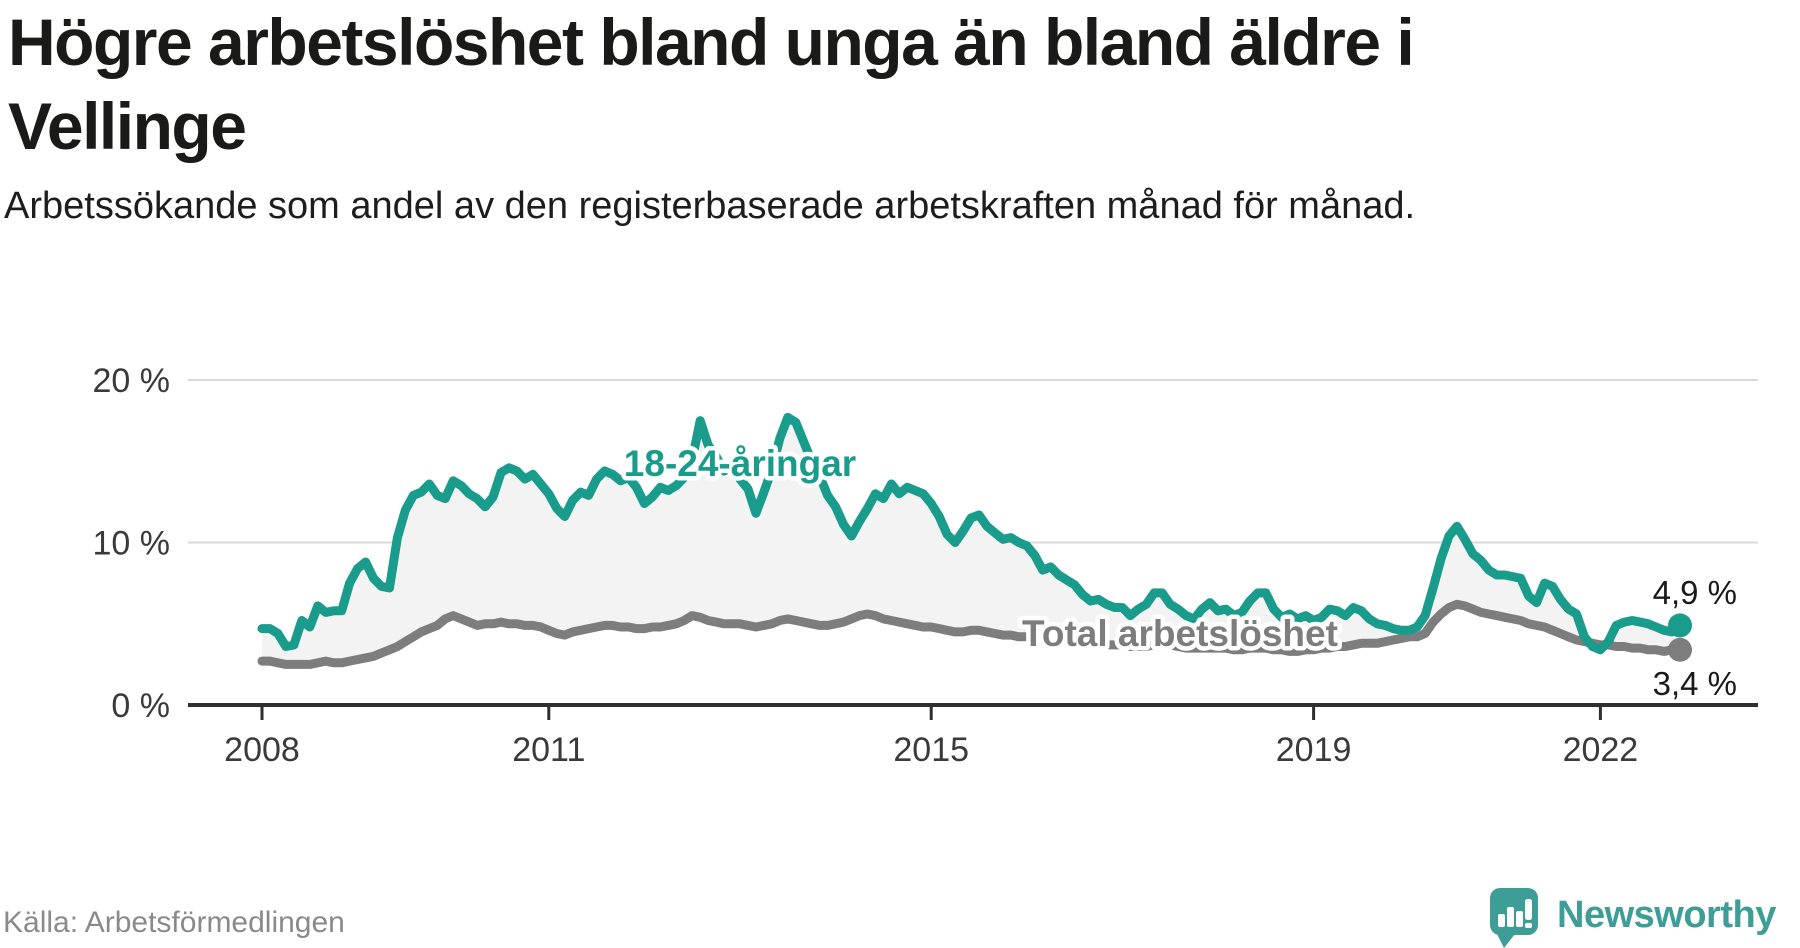  I want to click on source-note: Källa: Arbetsförmedlingen, so click(174, 922).